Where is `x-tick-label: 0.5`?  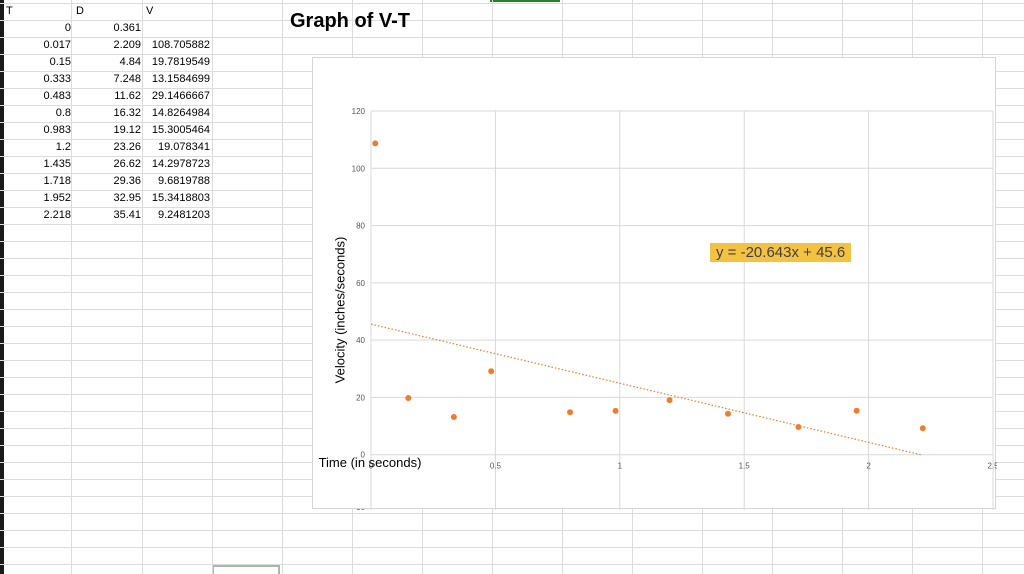
x-tick-label: 0.5 is located at coordinates (496, 466).